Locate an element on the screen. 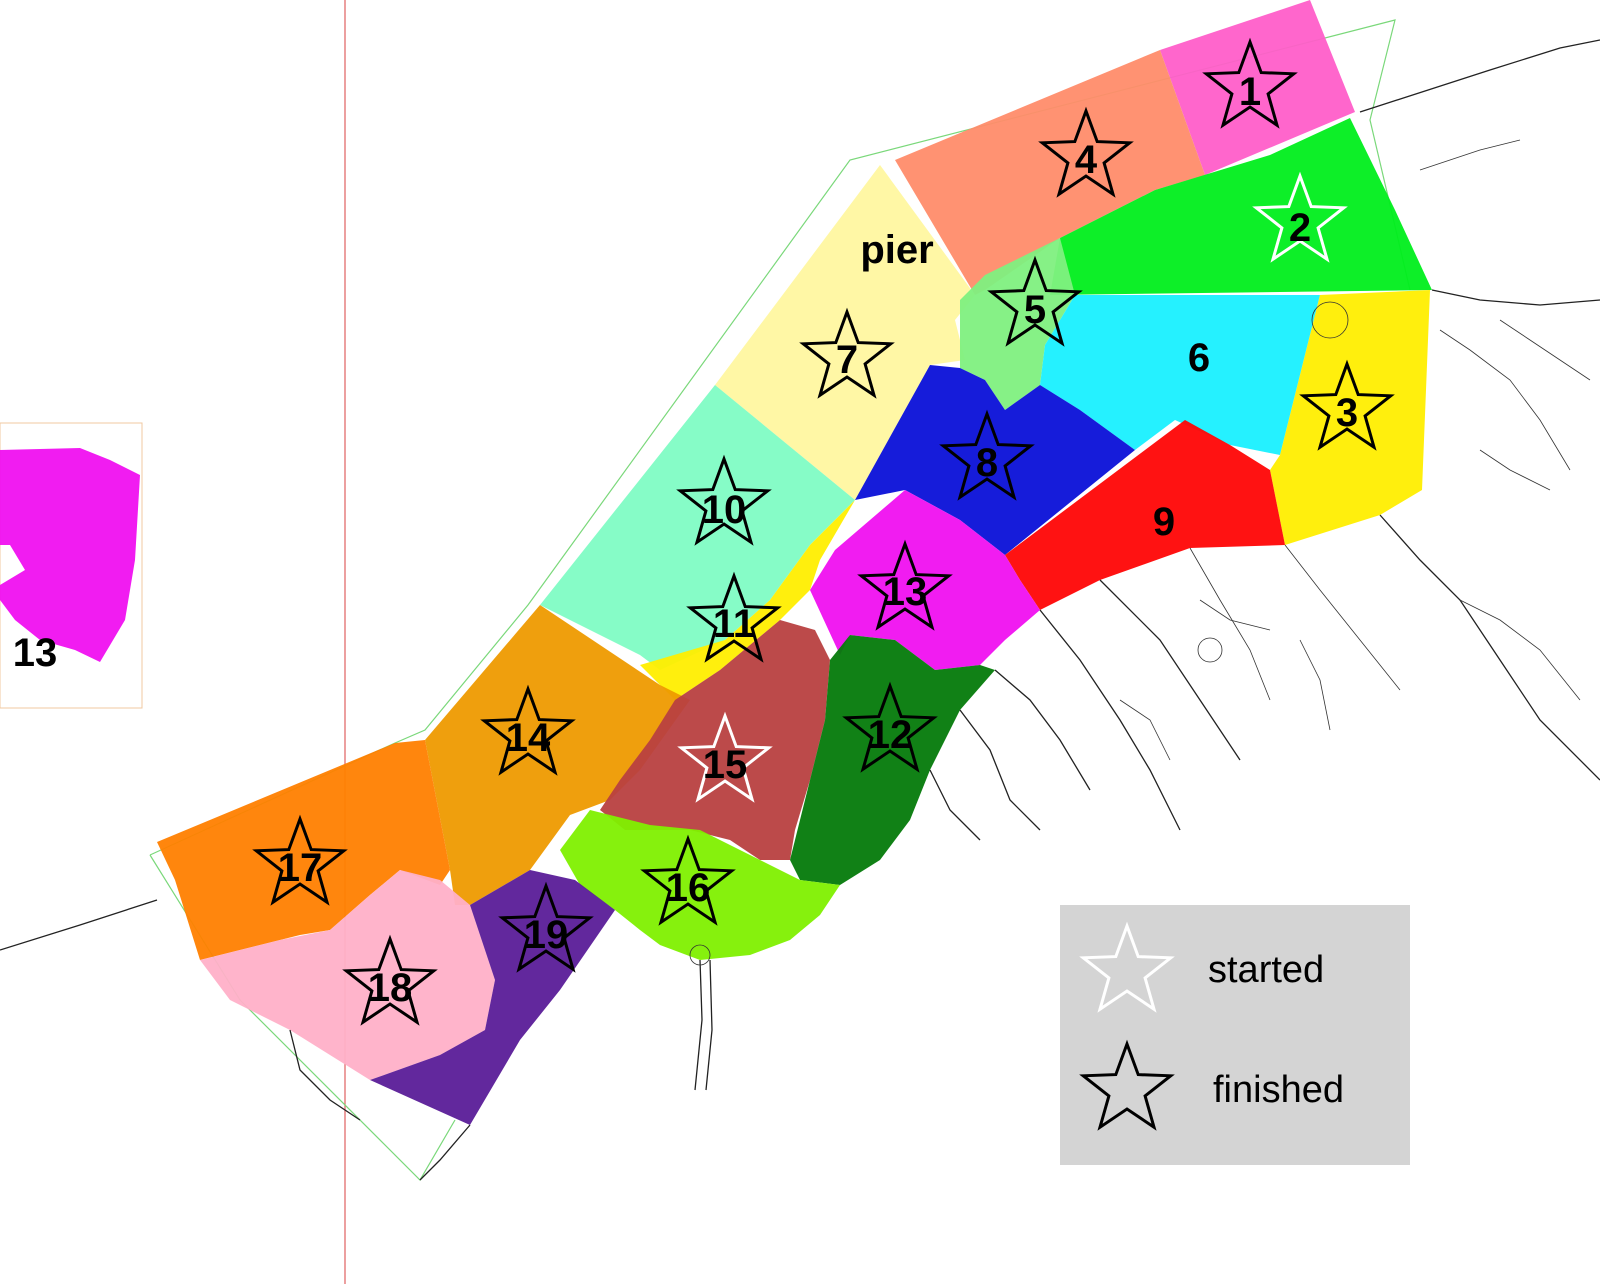  zone-19-area is located at coordinates (492, 997).